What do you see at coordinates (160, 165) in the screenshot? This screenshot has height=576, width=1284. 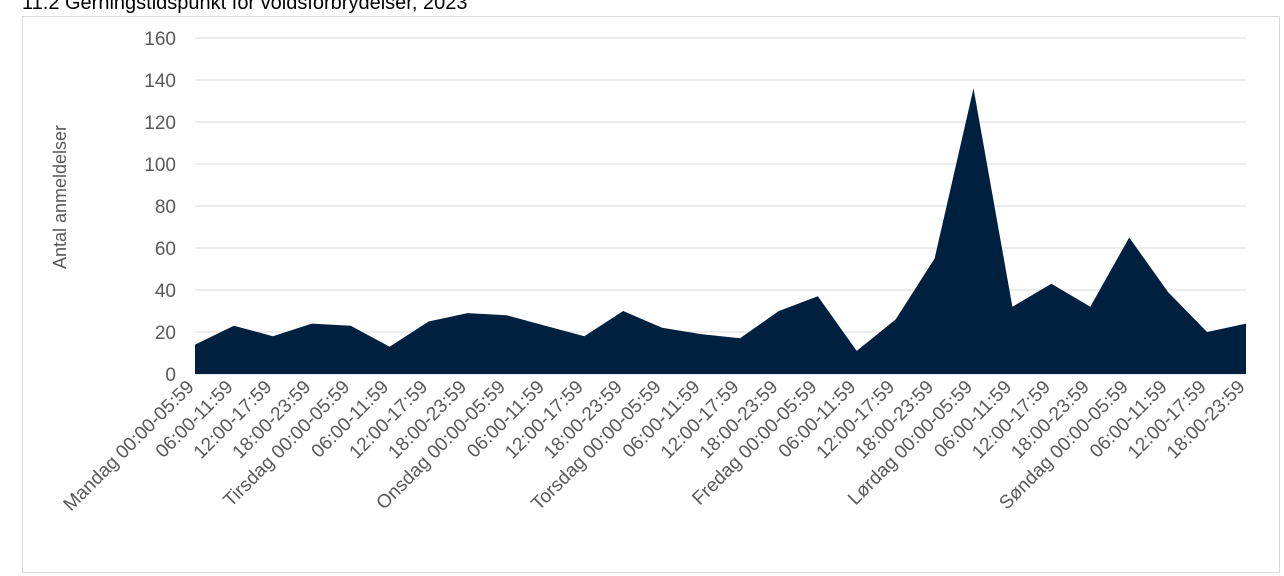 I see `y-tick-label: 100` at bounding box center [160, 165].